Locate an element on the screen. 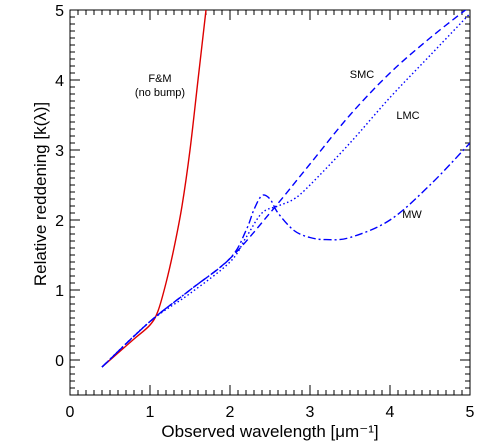  x-tick-label: 4 is located at coordinates (390, 412).